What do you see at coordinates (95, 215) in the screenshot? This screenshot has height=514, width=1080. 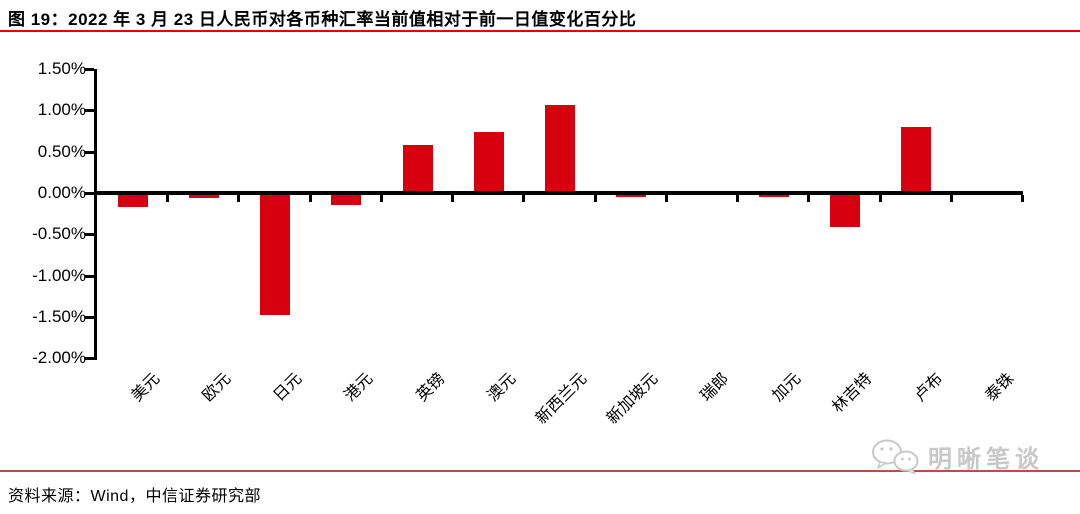 I see `y-axis-line` at bounding box center [95, 215].